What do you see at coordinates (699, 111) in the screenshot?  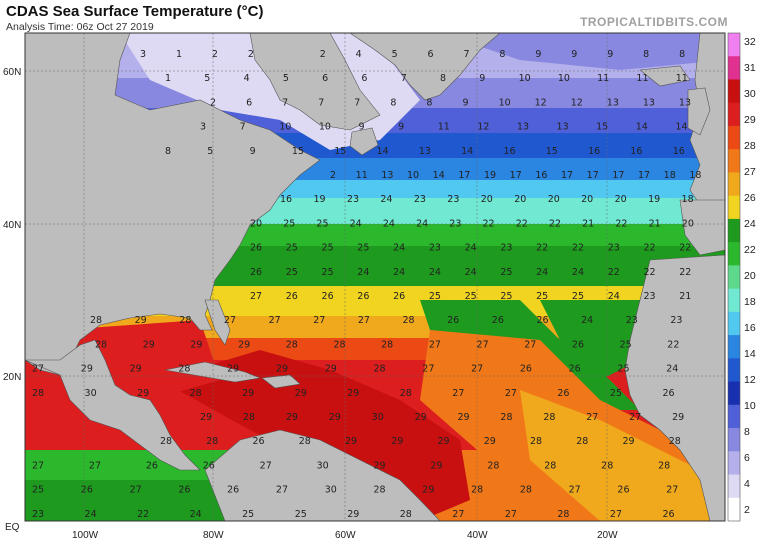 I see `land-british-isles` at bounding box center [699, 111].